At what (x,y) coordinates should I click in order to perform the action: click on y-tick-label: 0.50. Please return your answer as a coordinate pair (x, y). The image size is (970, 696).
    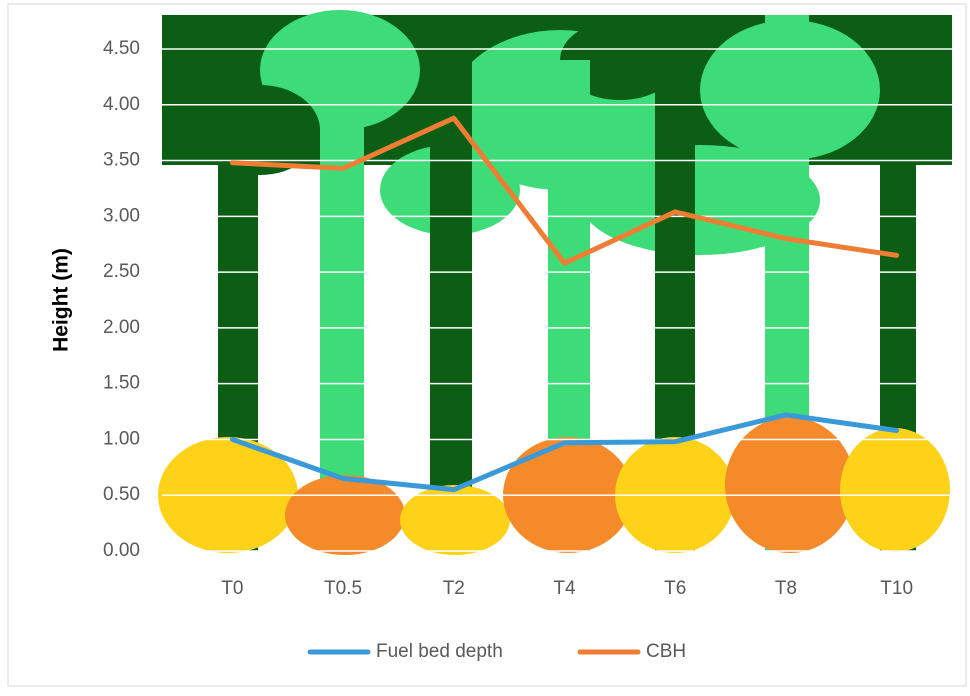
    Looking at the image, I should click on (121, 494).